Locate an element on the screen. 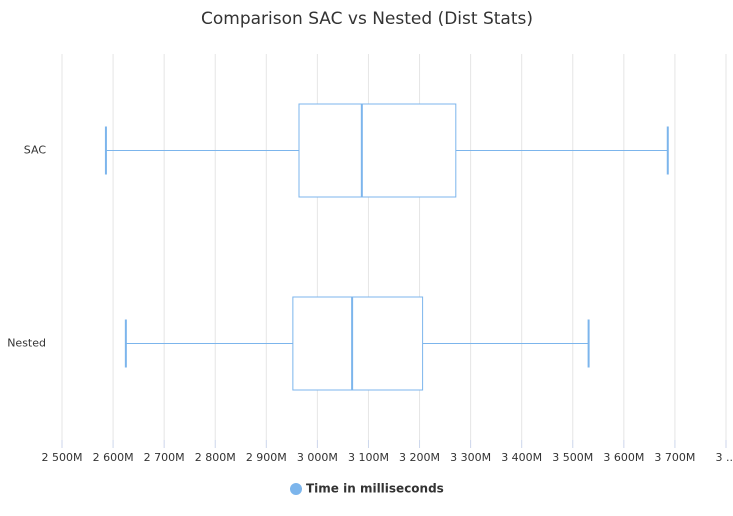  y-tick-label: Nested is located at coordinates (26, 343).